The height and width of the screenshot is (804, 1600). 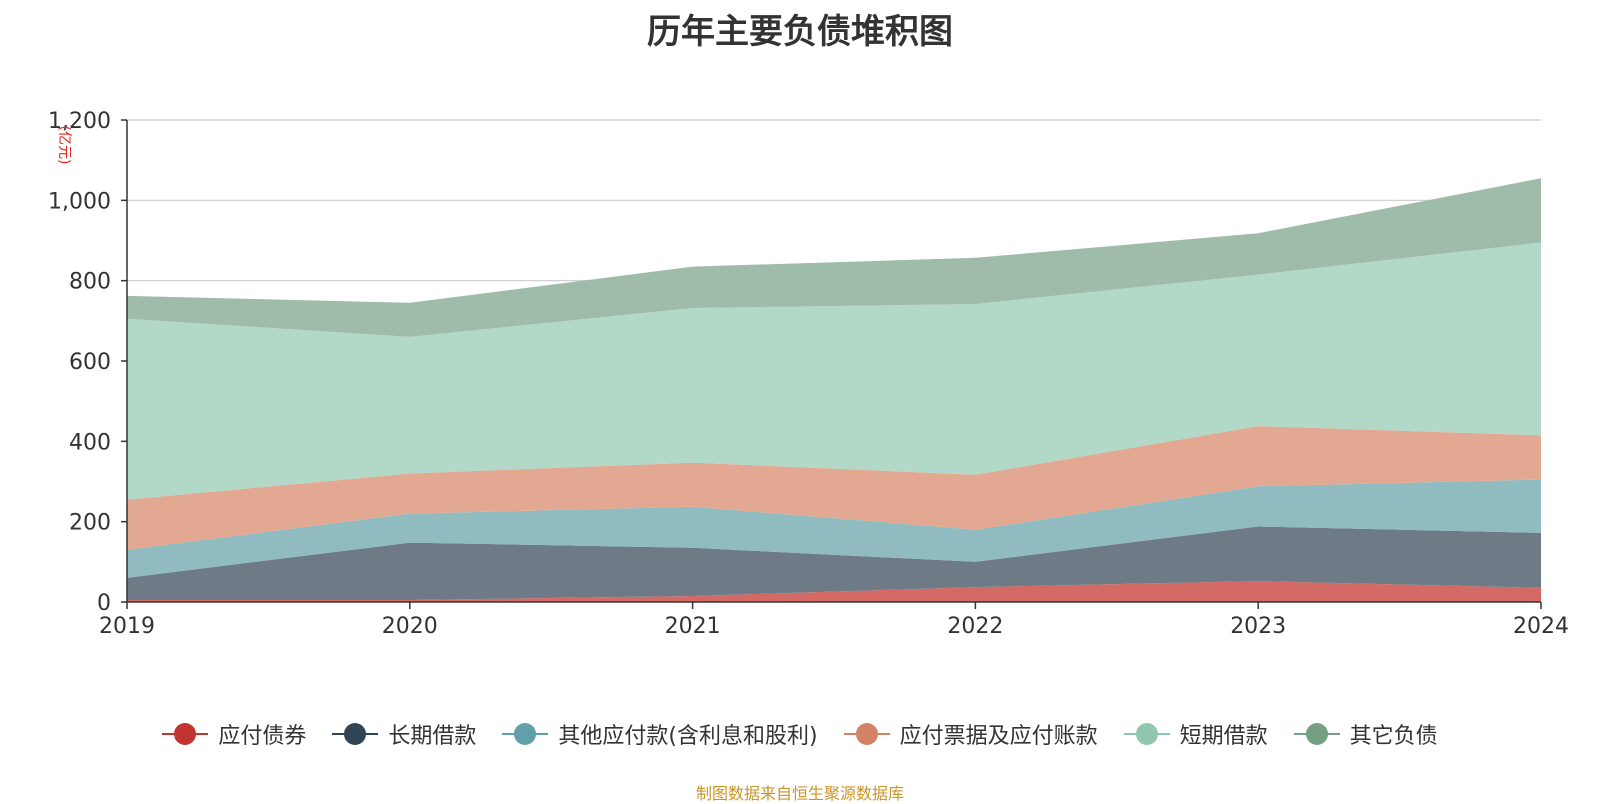 I want to click on legend: 应付债券 长期借款 其他应付款(含利息和股利) 应付票据及应付账款 短期借款 其它负债, so click(x=800, y=734).